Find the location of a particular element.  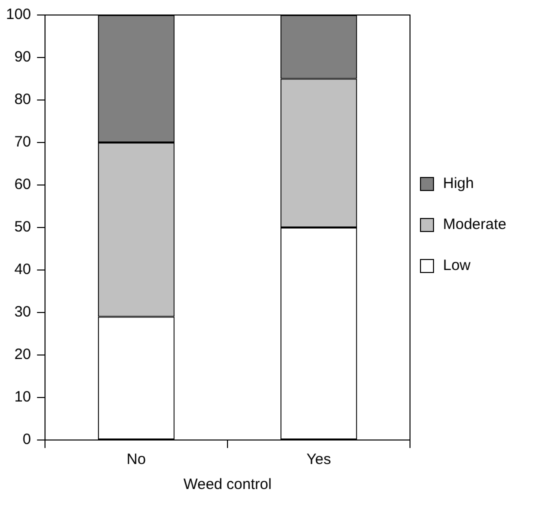

y-tick-label: 60 is located at coordinates (23, 185).